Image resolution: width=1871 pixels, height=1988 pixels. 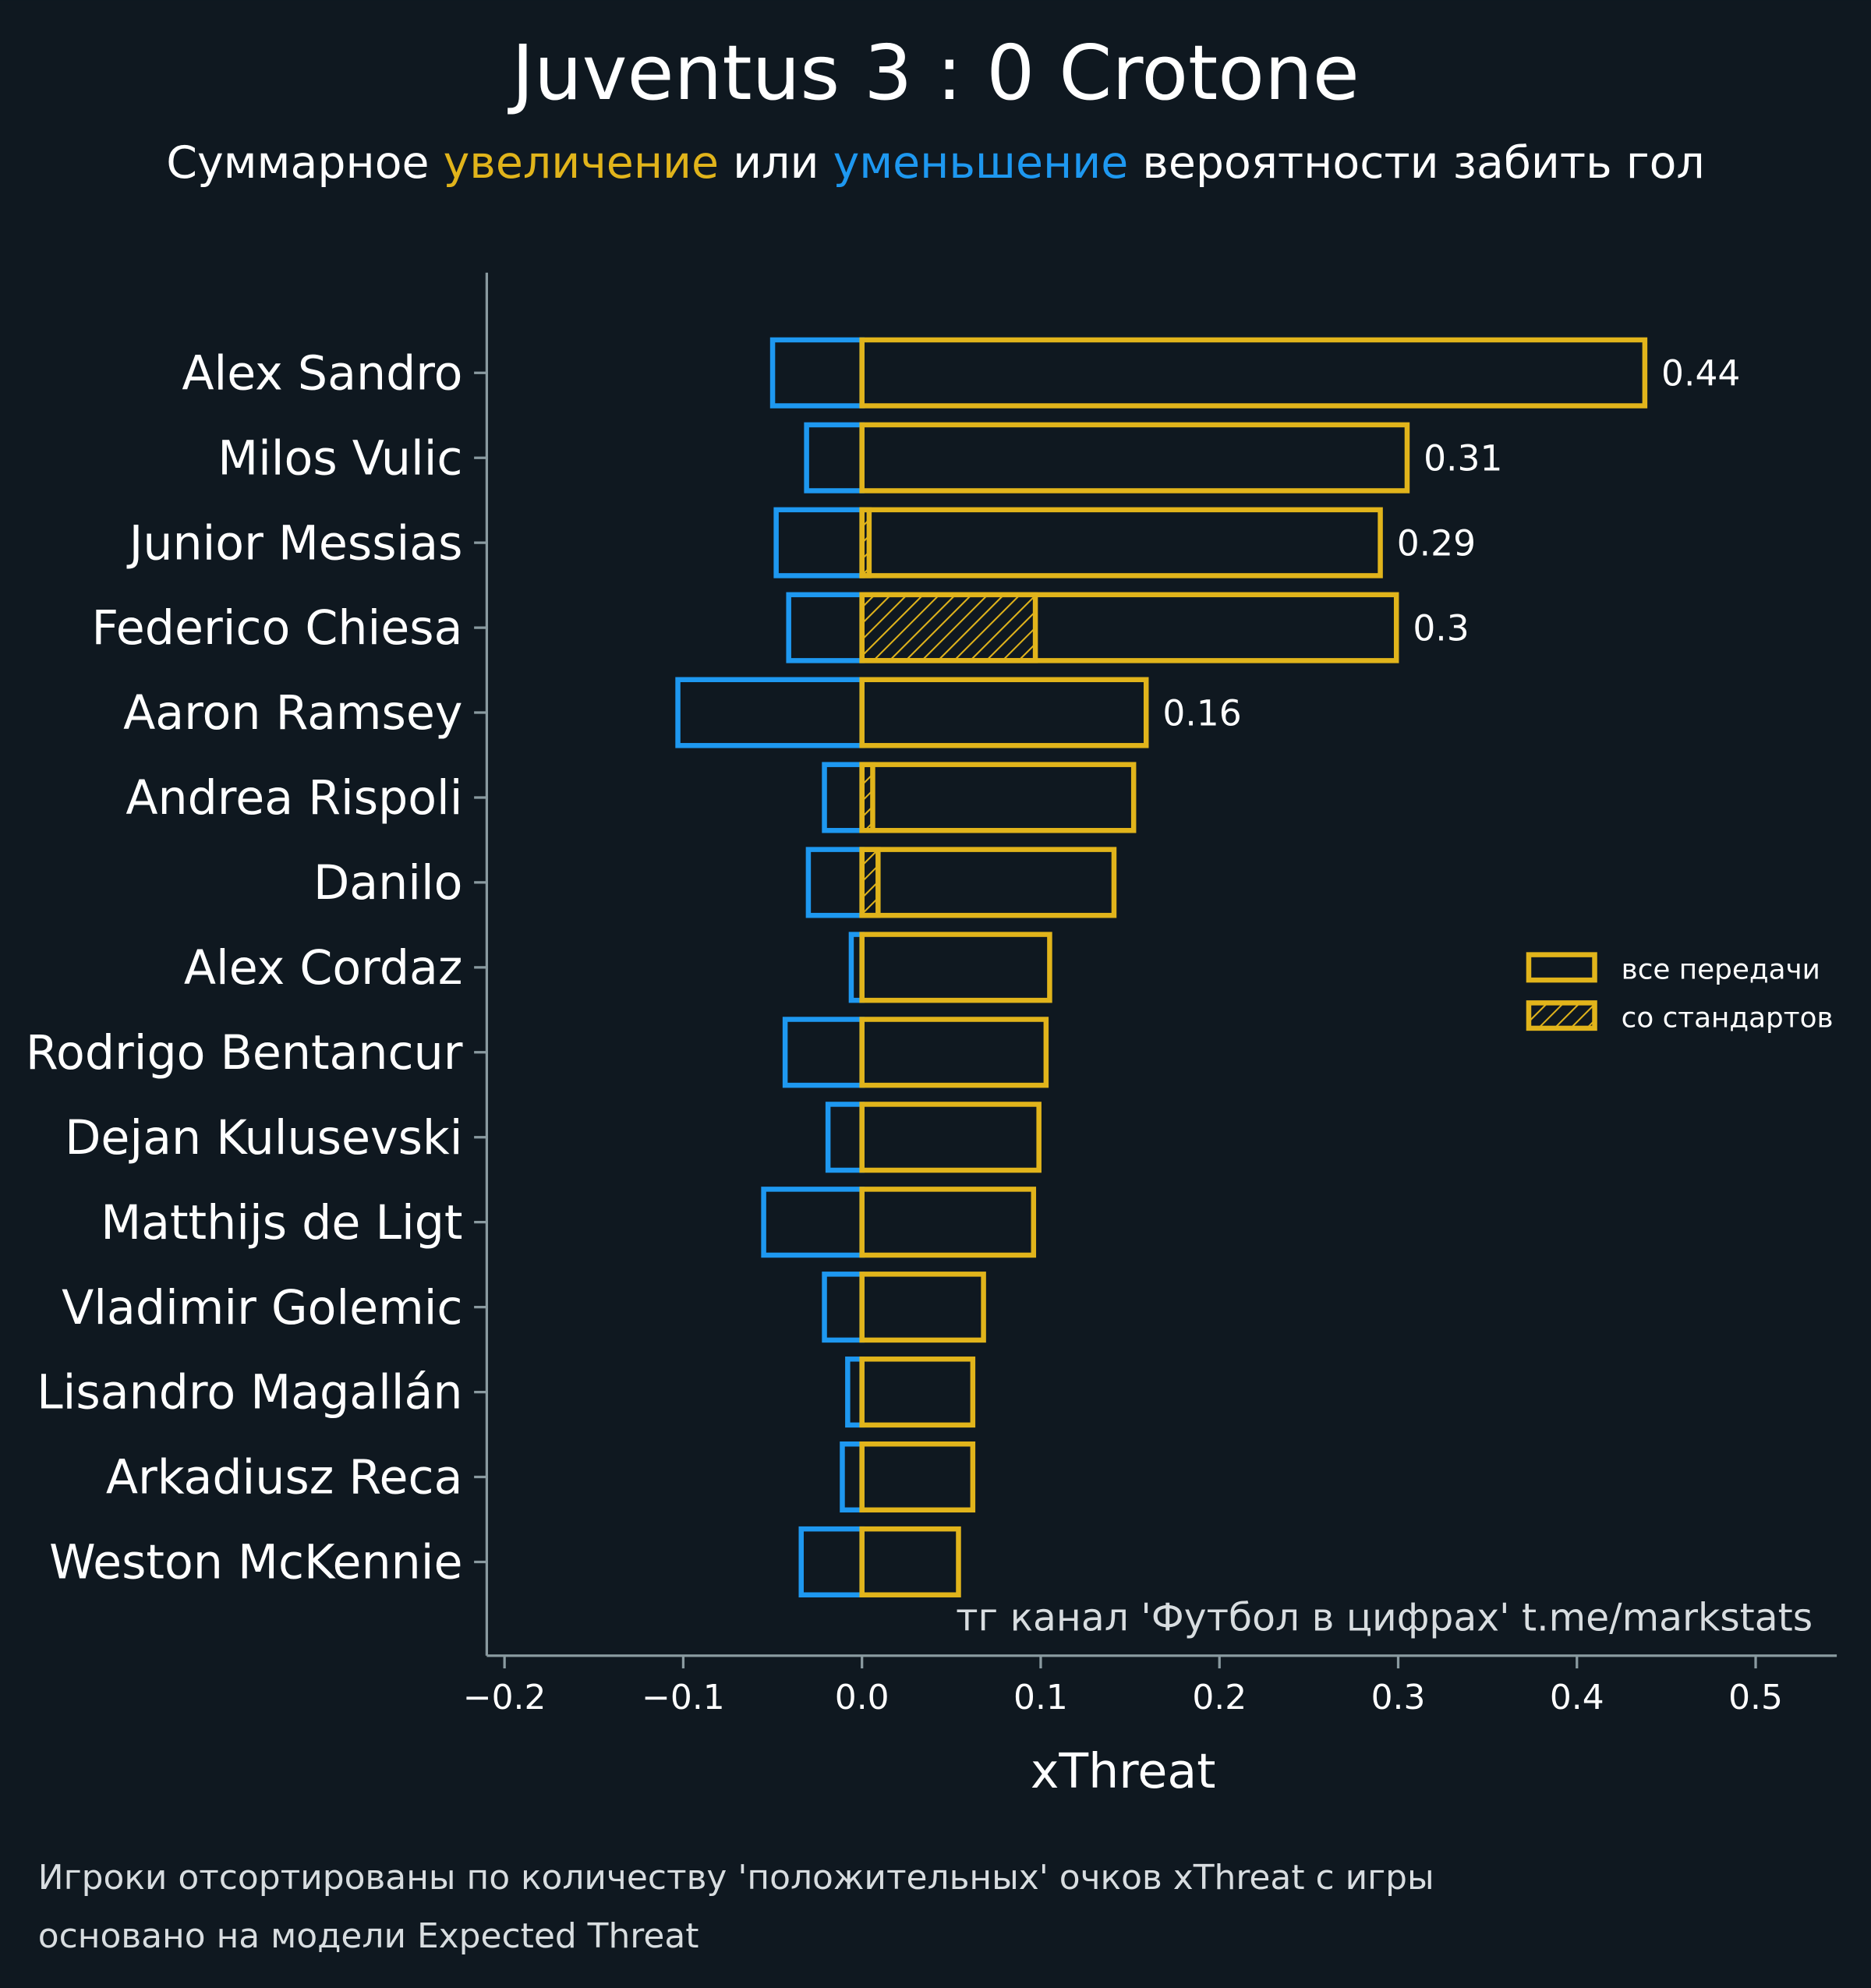 What do you see at coordinates (1561, 1015) in the screenshot?
I see `legend-swatch-set-pieces` at bounding box center [1561, 1015].